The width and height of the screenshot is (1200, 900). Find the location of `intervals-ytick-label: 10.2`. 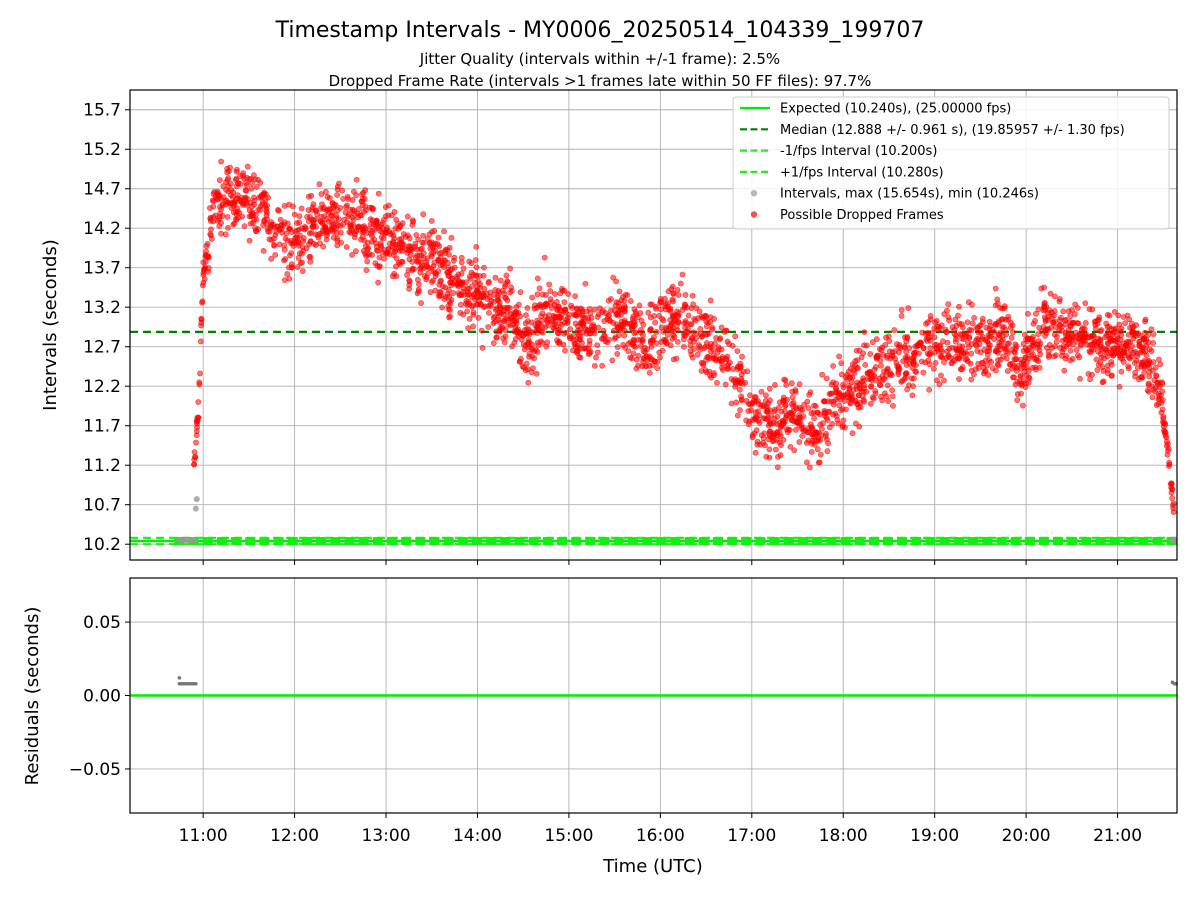

intervals-ytick-label: 10.2 is located at coordinates (102, 545).